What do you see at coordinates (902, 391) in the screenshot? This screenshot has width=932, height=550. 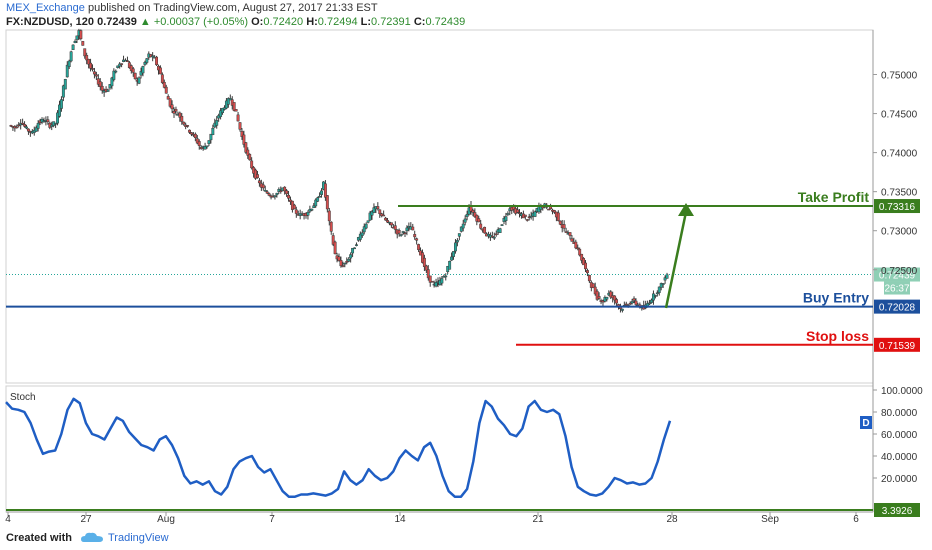 I see `stoch-tick-label: 100.0000` at bounding box center [902, 391].